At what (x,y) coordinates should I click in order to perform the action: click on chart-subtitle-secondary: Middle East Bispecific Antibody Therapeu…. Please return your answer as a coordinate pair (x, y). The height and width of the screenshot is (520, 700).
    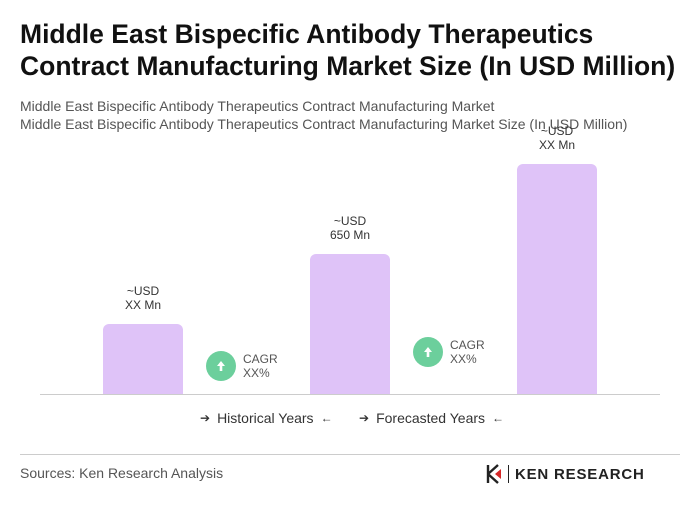
    Looking at the image, I should click on (324, 124).